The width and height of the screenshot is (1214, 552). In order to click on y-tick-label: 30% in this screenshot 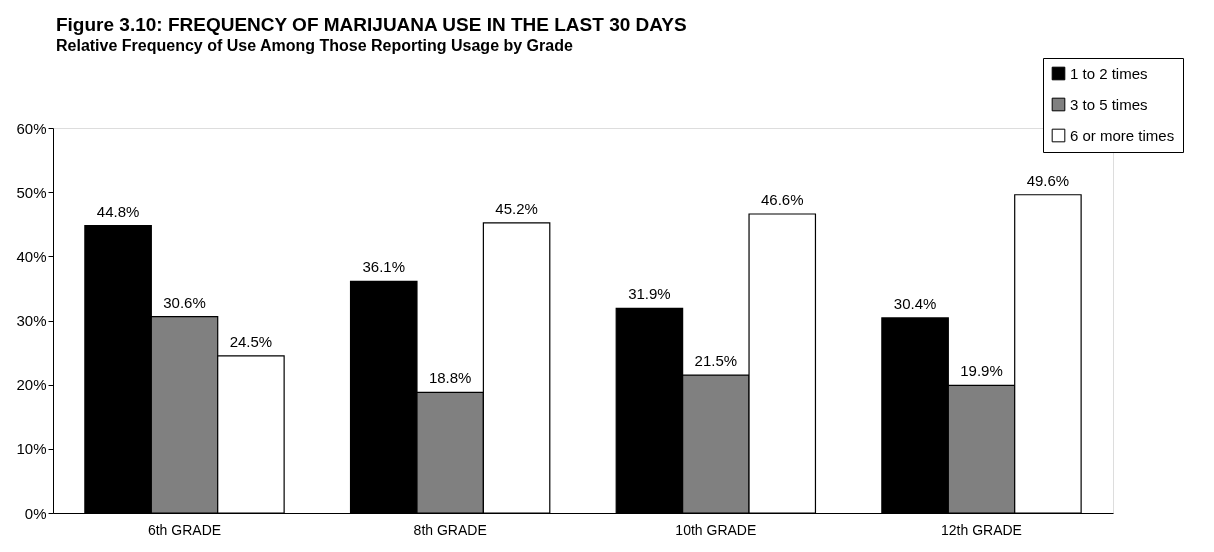, I will do `click(31, 320)`.